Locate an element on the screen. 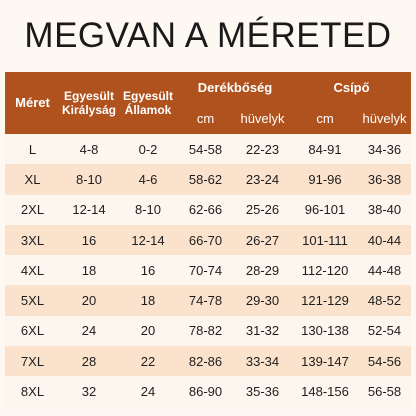  table-row: 7XL 28 22 82-86 33-34 139-147 54-56 is located at coordinates (208, 361).